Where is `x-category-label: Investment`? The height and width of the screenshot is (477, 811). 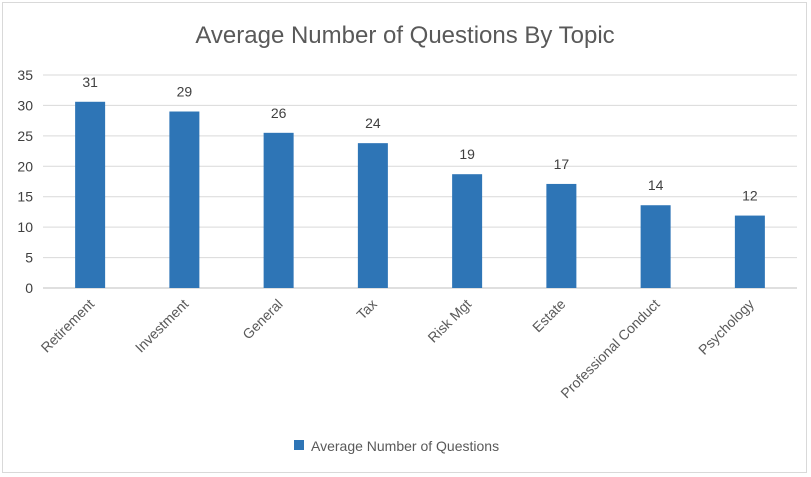 x-category-label: Investment is located at coordinates (162, 326).